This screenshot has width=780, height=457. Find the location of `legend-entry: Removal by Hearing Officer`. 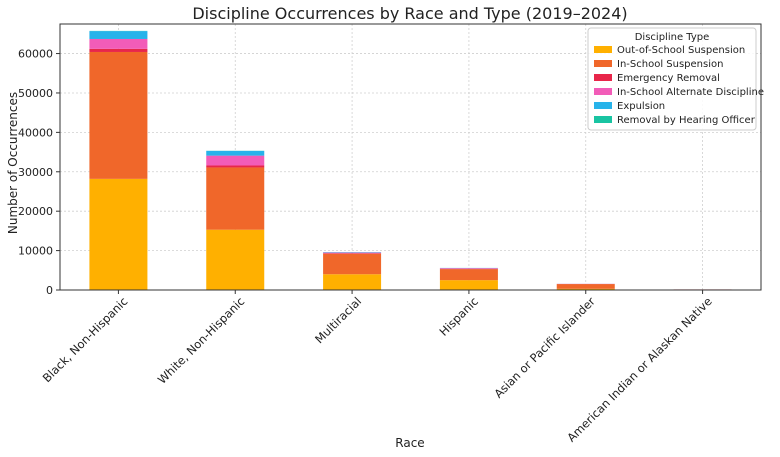

legend-entry: Removal by Hearing Officer is located at coordinates (686, 120).